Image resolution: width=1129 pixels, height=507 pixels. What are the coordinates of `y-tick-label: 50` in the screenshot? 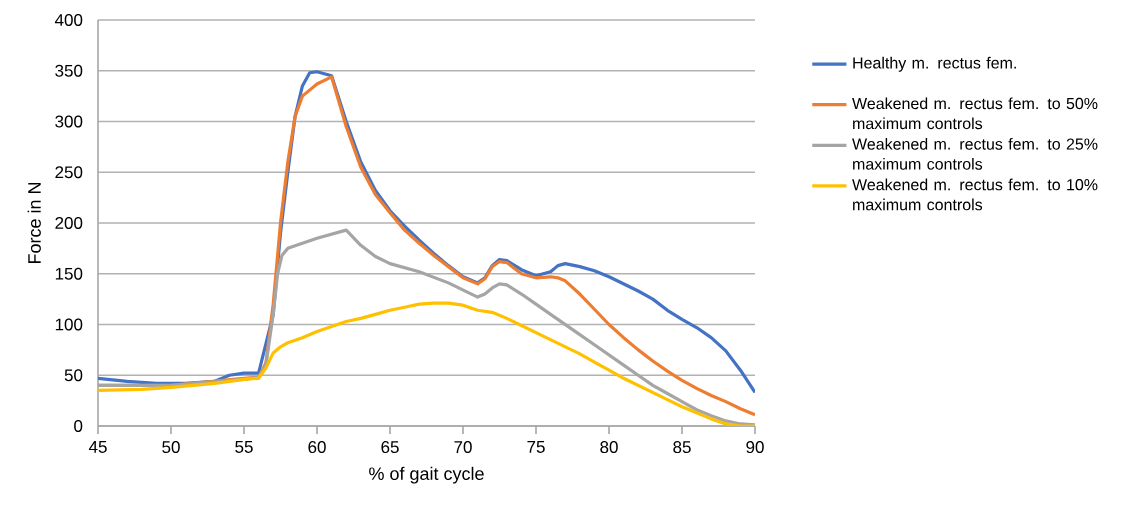 It's located at (73, 375).